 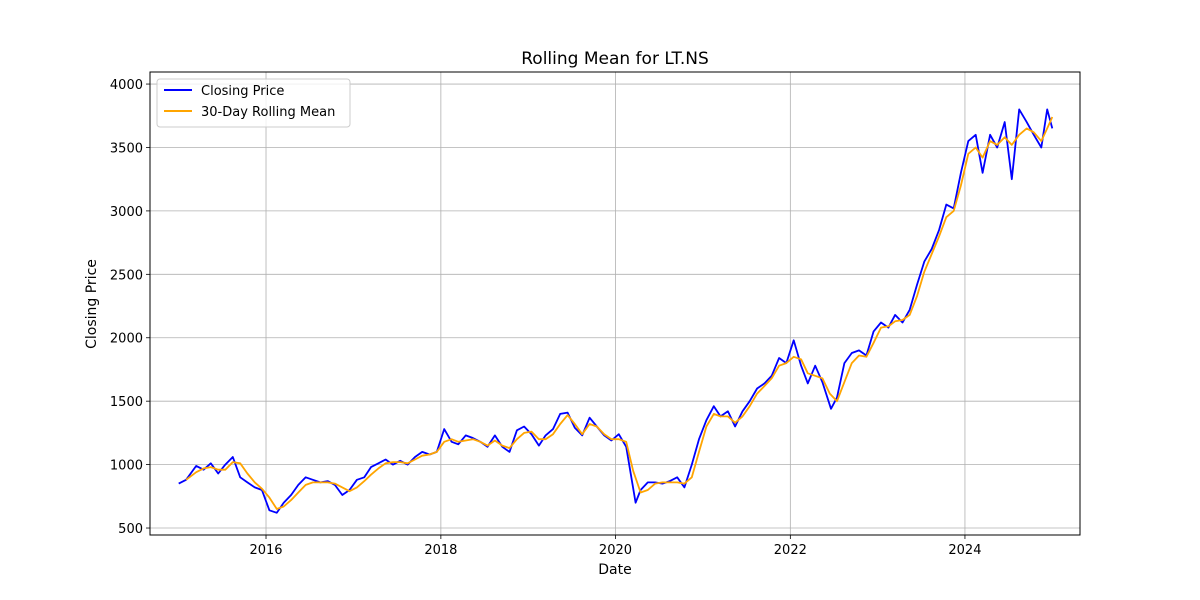 What do you see at coordinates (126, 148) in the screenshot?
I see `y-tick-label: 3500` at bounding box center [126, 148].